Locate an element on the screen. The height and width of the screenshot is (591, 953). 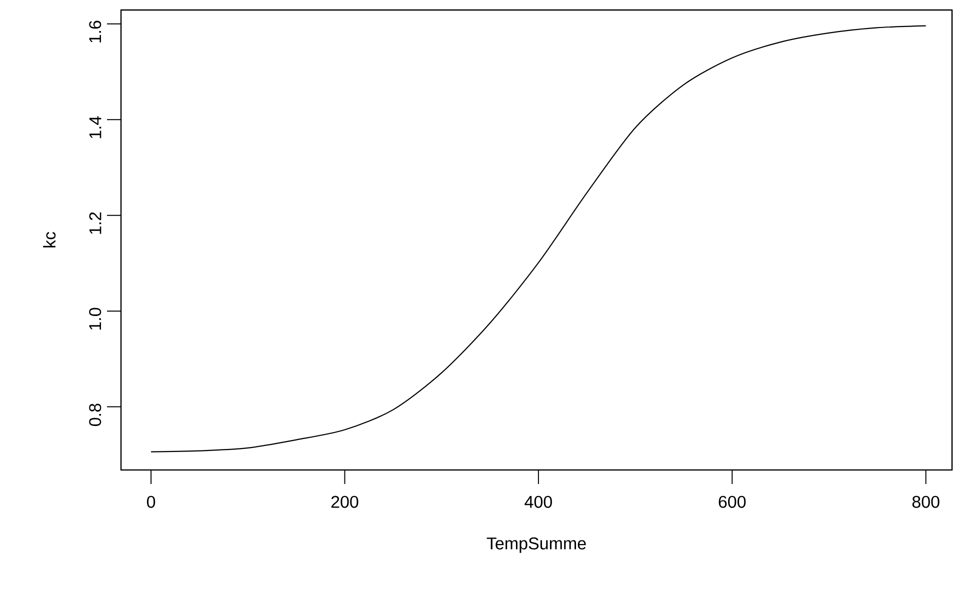
x-tick-label: 400 is located at coordinates (538, 502).